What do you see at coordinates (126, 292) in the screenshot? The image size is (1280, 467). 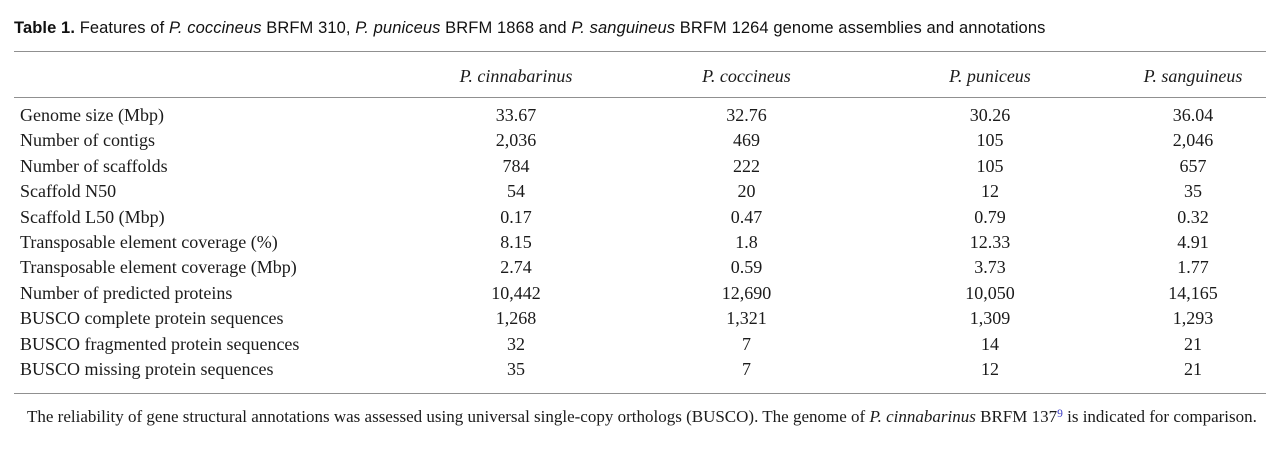 I see `row-label: Number of predicted proteins` at bounding box center [126, 292].